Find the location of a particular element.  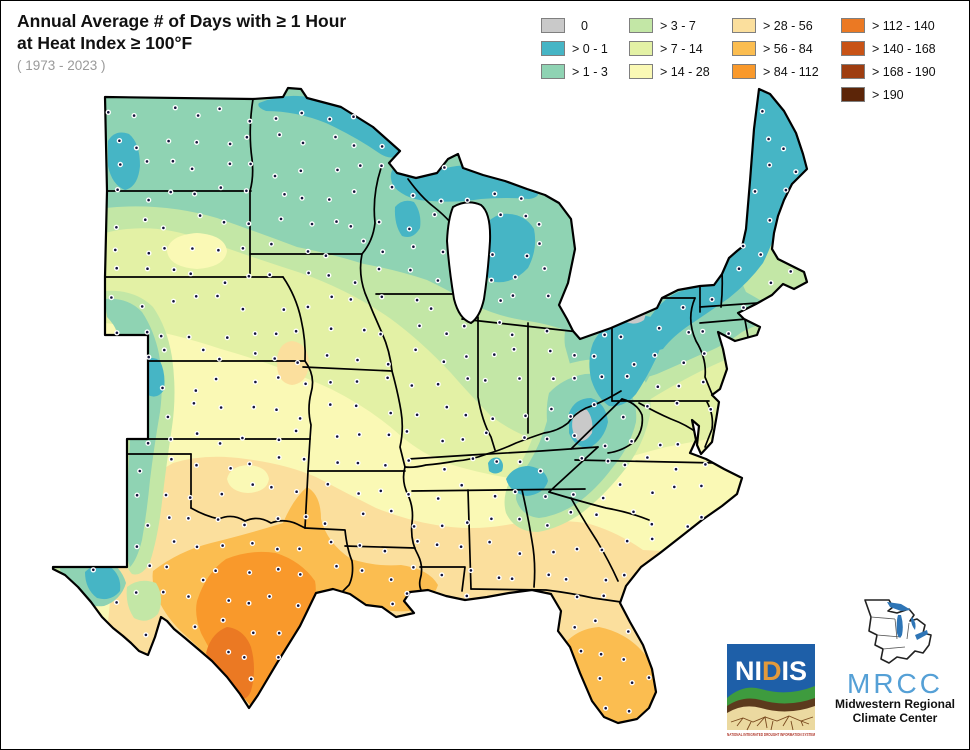

legend-label-d1_3: > 1 - 3 is located at coordinates (590, 71).